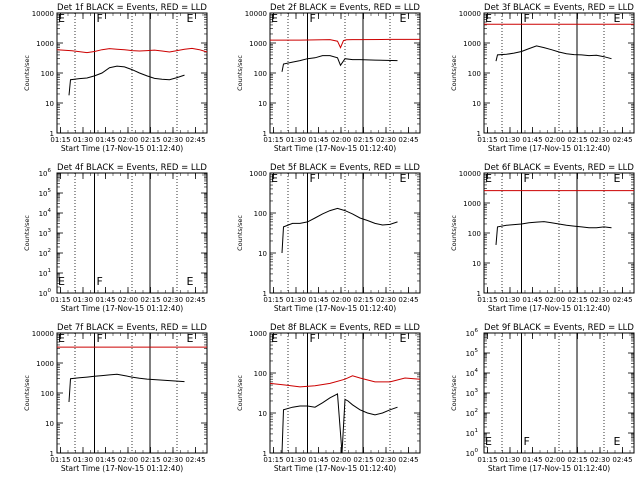  Describe the element at coordinates (132, 168) in the screenshot. I see `panel-title: Det 4f BLACK = Events, RED = LLD` at that location.